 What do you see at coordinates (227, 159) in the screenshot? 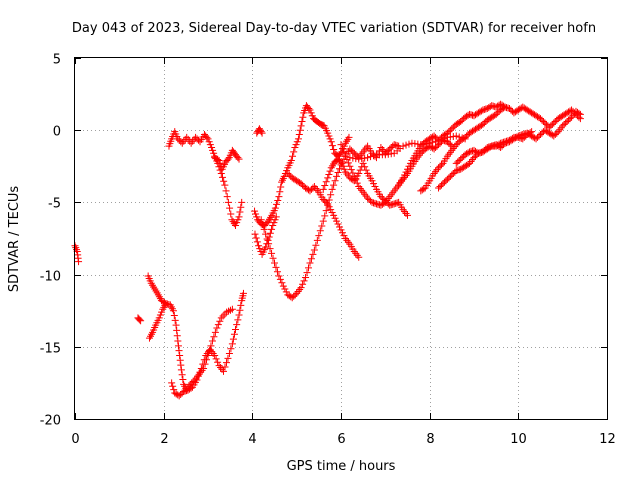
I see `series-pass-g` at bounding box center [227, 159].